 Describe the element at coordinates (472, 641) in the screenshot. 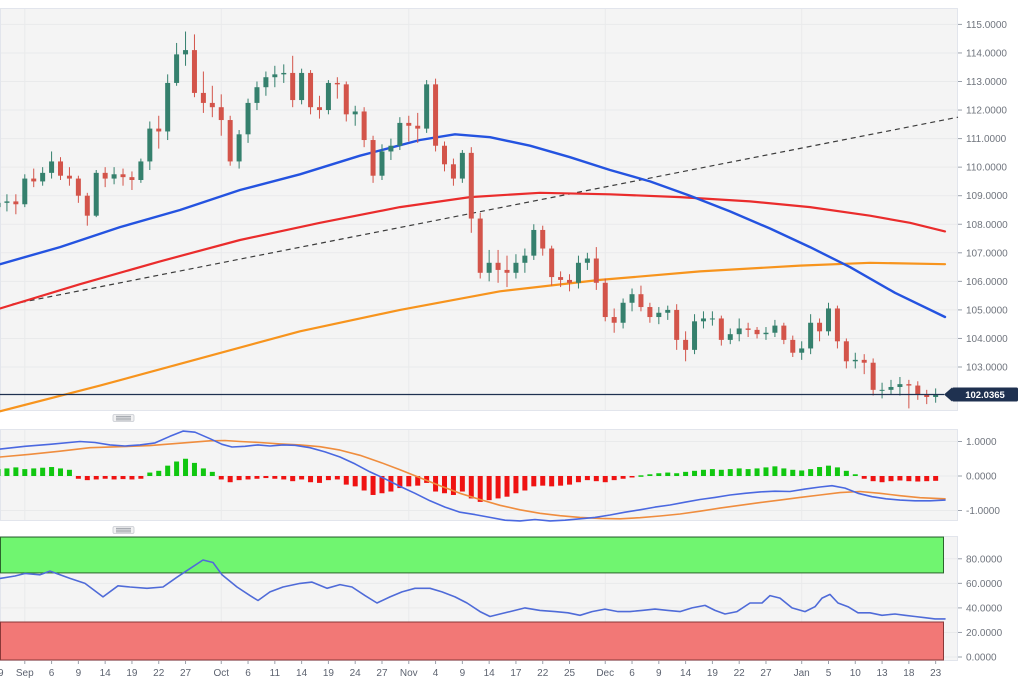

I see `oversold-zone` at that location.